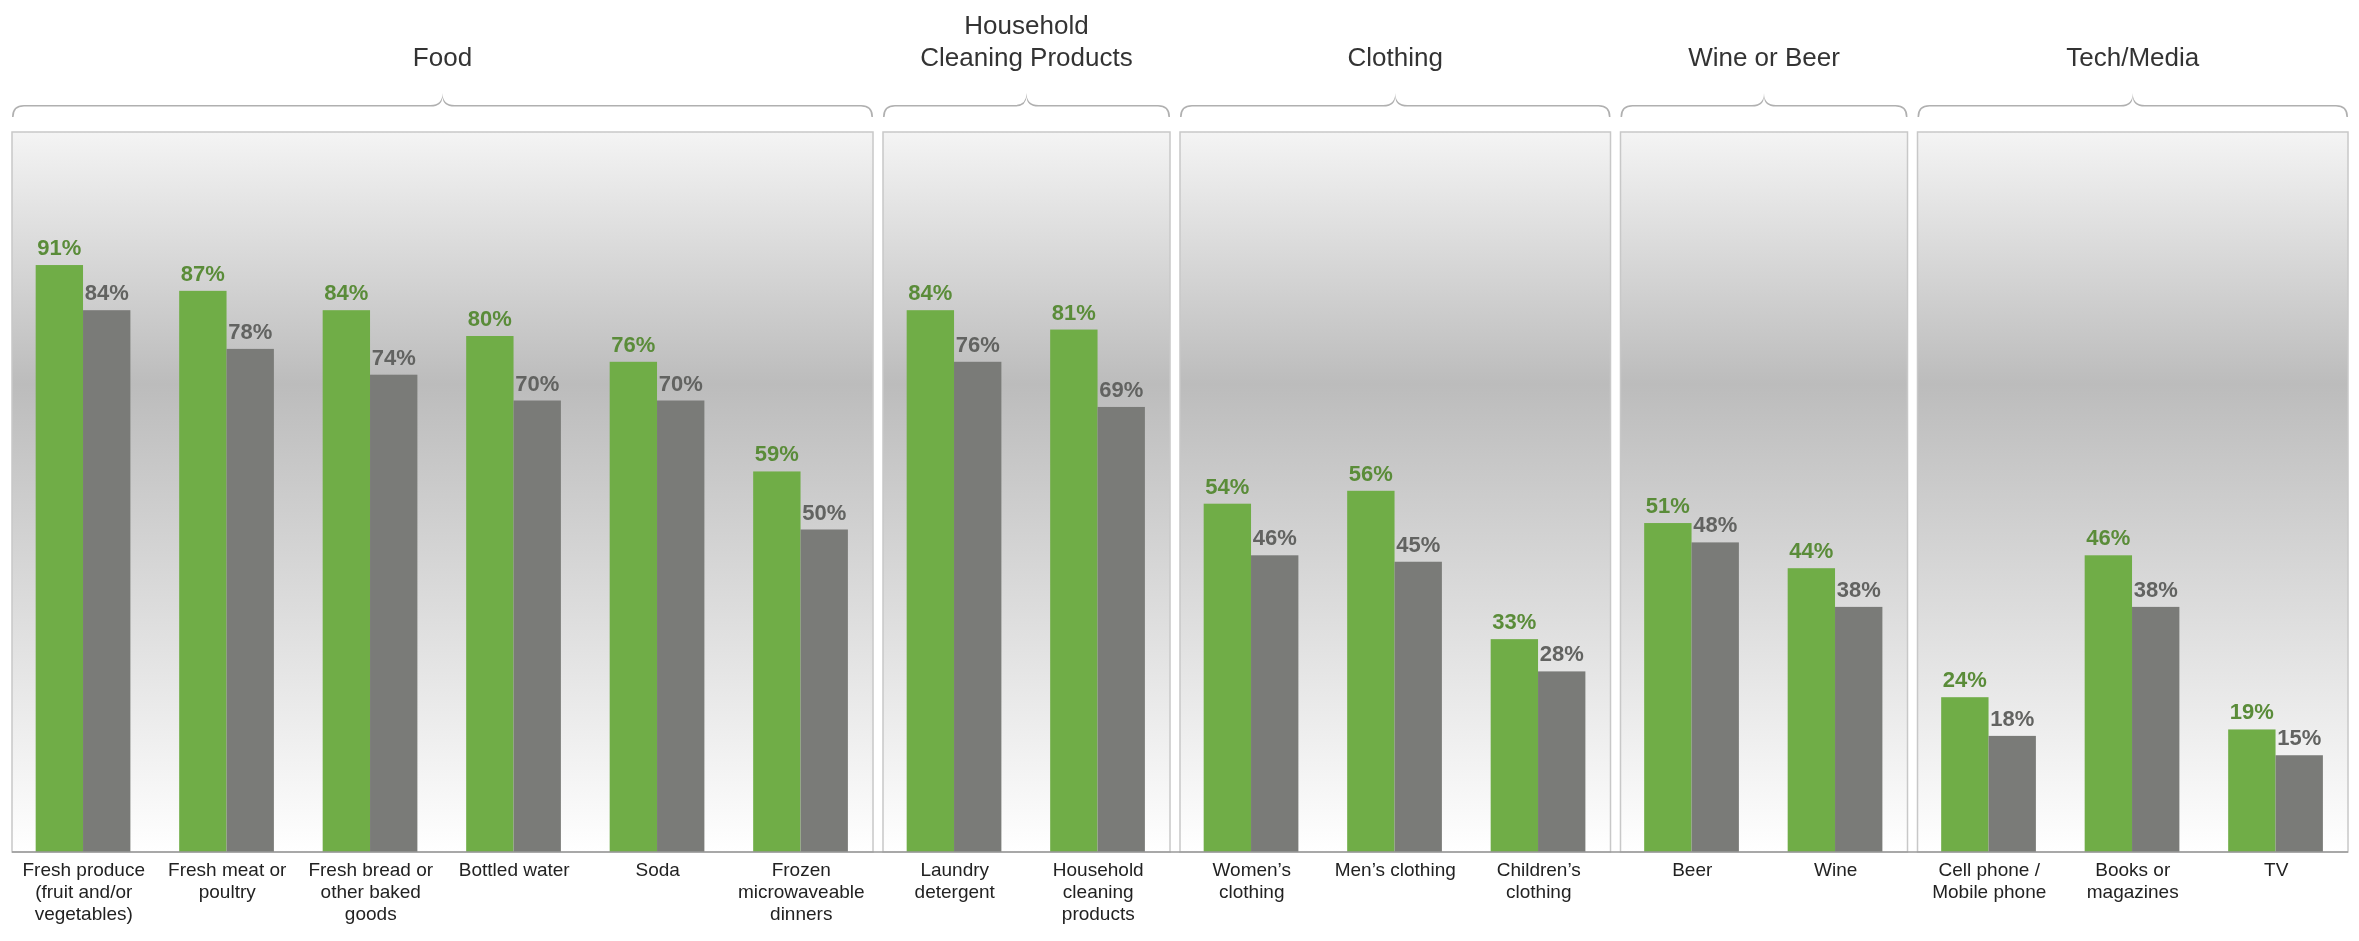  Describe the element at coordinates (1370, 473) in the screenshot. I see `data-label: 56%` at that location.